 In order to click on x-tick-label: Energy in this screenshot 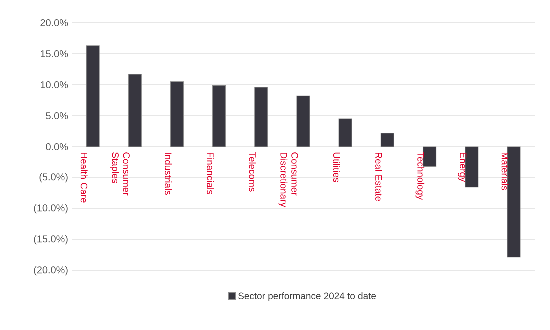, I will do `click(462, 167)`.